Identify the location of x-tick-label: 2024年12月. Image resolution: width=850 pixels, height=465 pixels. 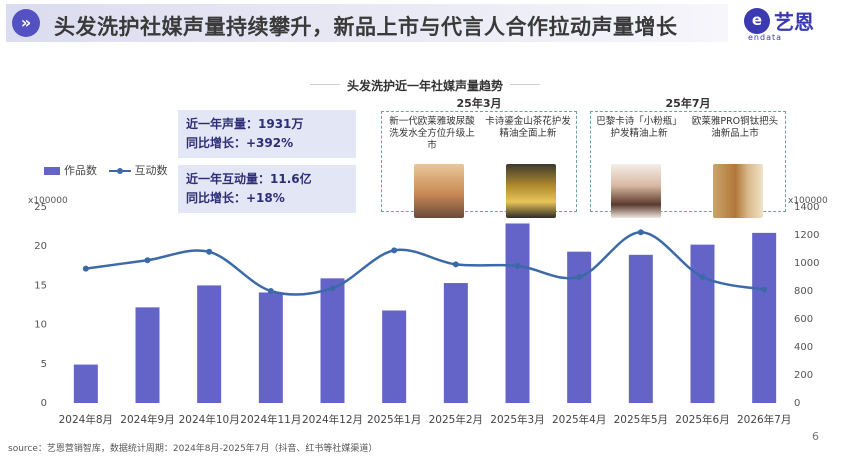
(332, 419).